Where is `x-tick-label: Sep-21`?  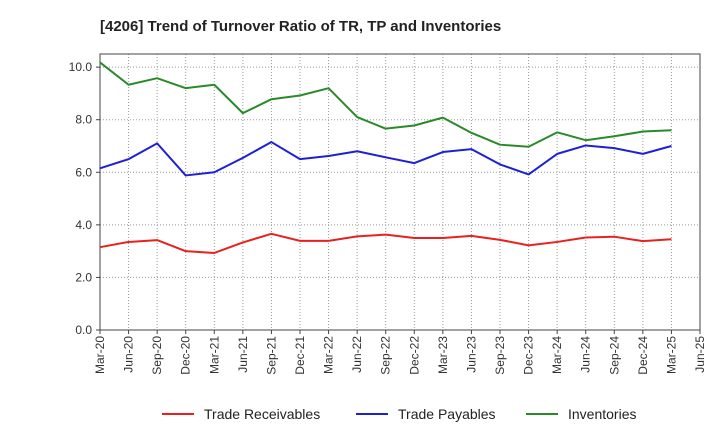
x-tick-label: Sep-21 is located at coordinates (271, 355).